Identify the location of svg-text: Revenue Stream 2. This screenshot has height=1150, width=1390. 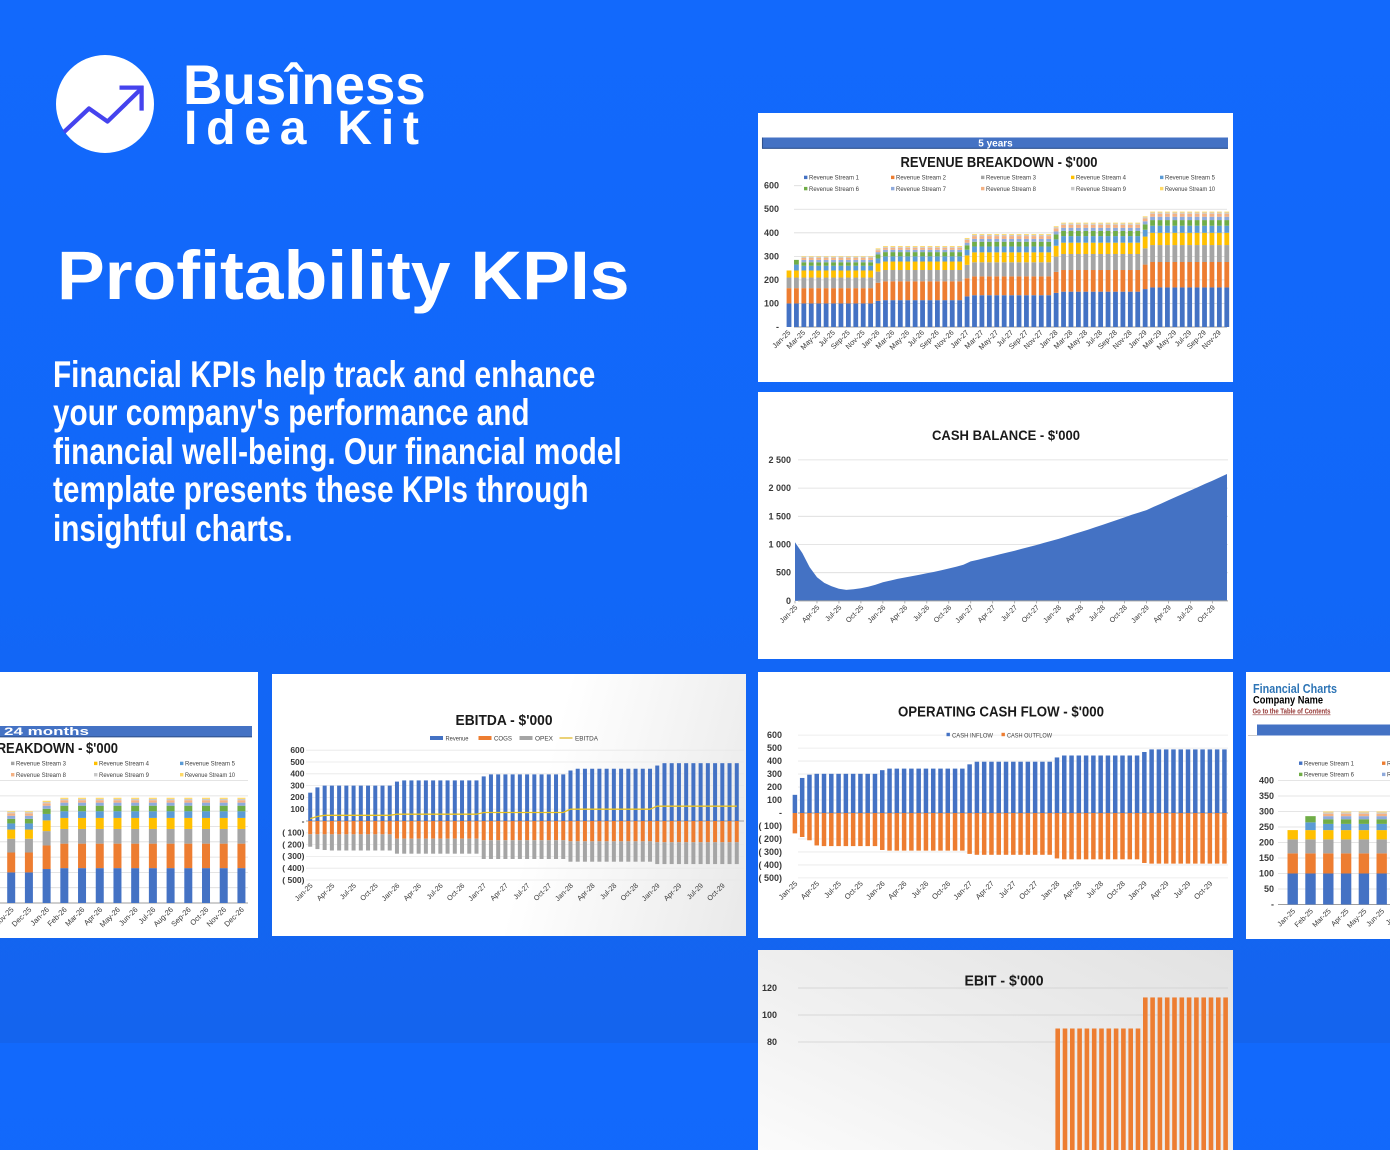
(921, 178).